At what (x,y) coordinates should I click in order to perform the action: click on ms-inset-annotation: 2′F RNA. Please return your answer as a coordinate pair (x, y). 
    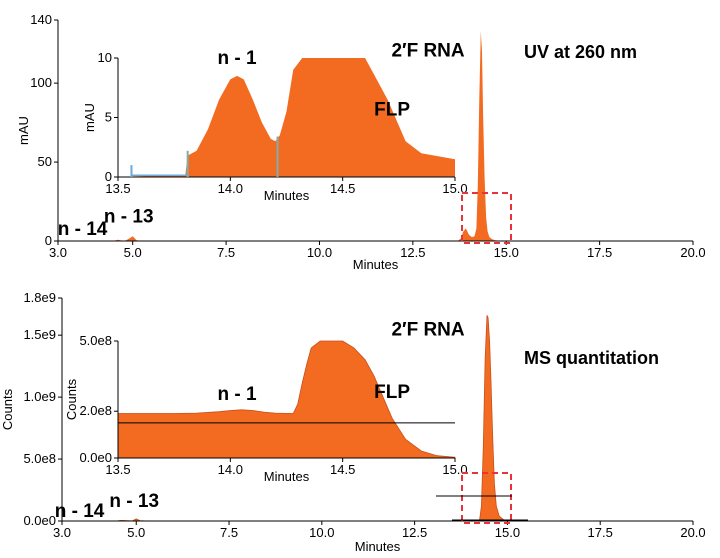
    Looking at the image, I should click on (427, 330).